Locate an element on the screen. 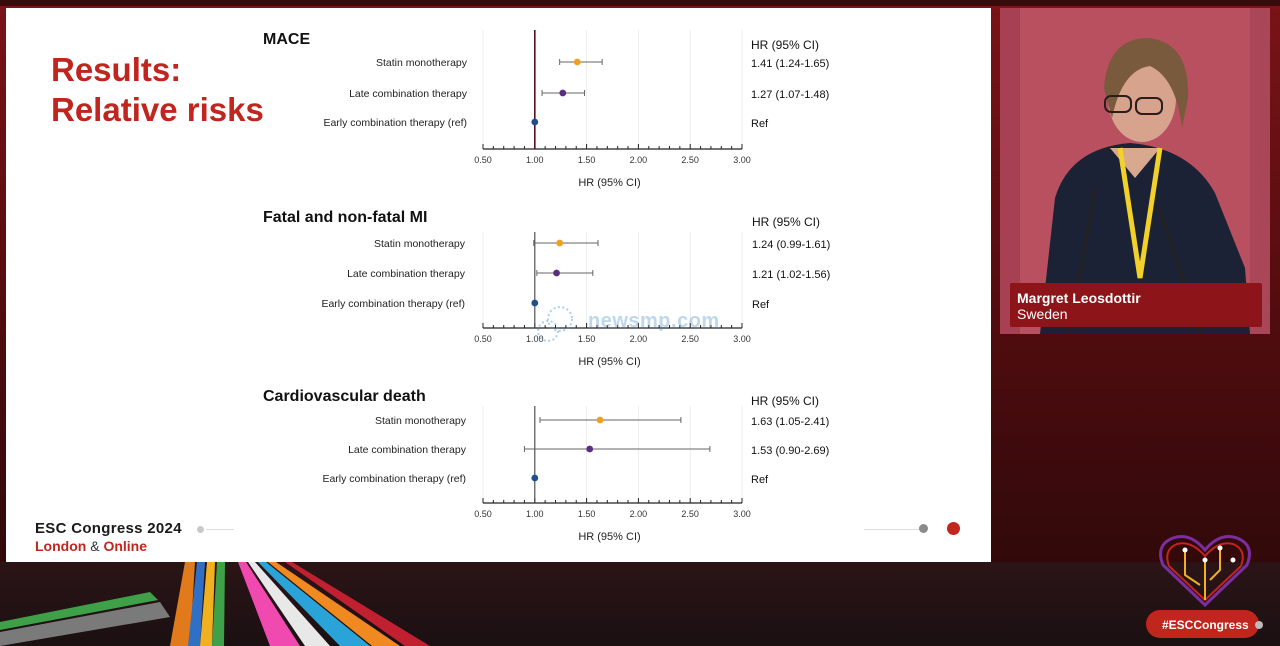 Image resolution: width=1280 pixels, height=646 pixels. location-online: Online is located at coordinates (125, 546).